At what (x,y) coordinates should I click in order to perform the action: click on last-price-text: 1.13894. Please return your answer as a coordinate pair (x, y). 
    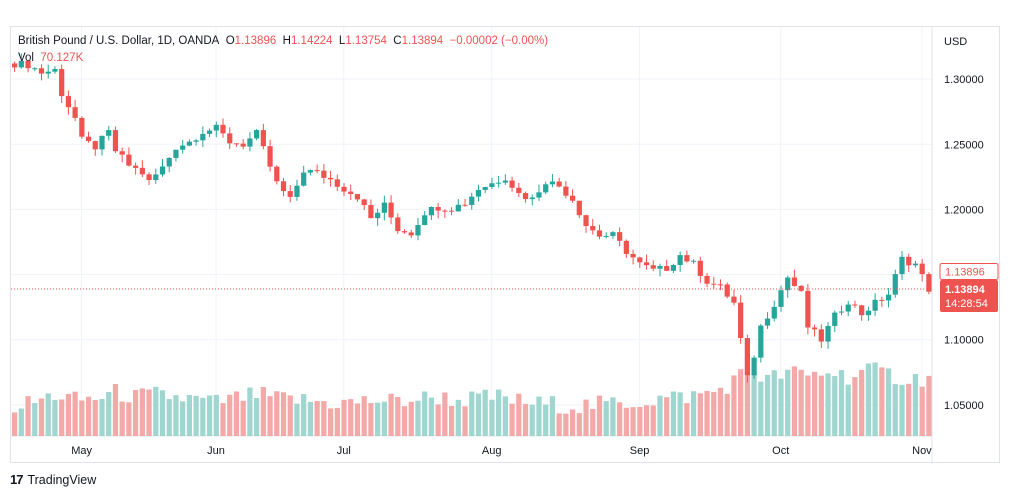
    Looking at the image, I should click on (965, 290).